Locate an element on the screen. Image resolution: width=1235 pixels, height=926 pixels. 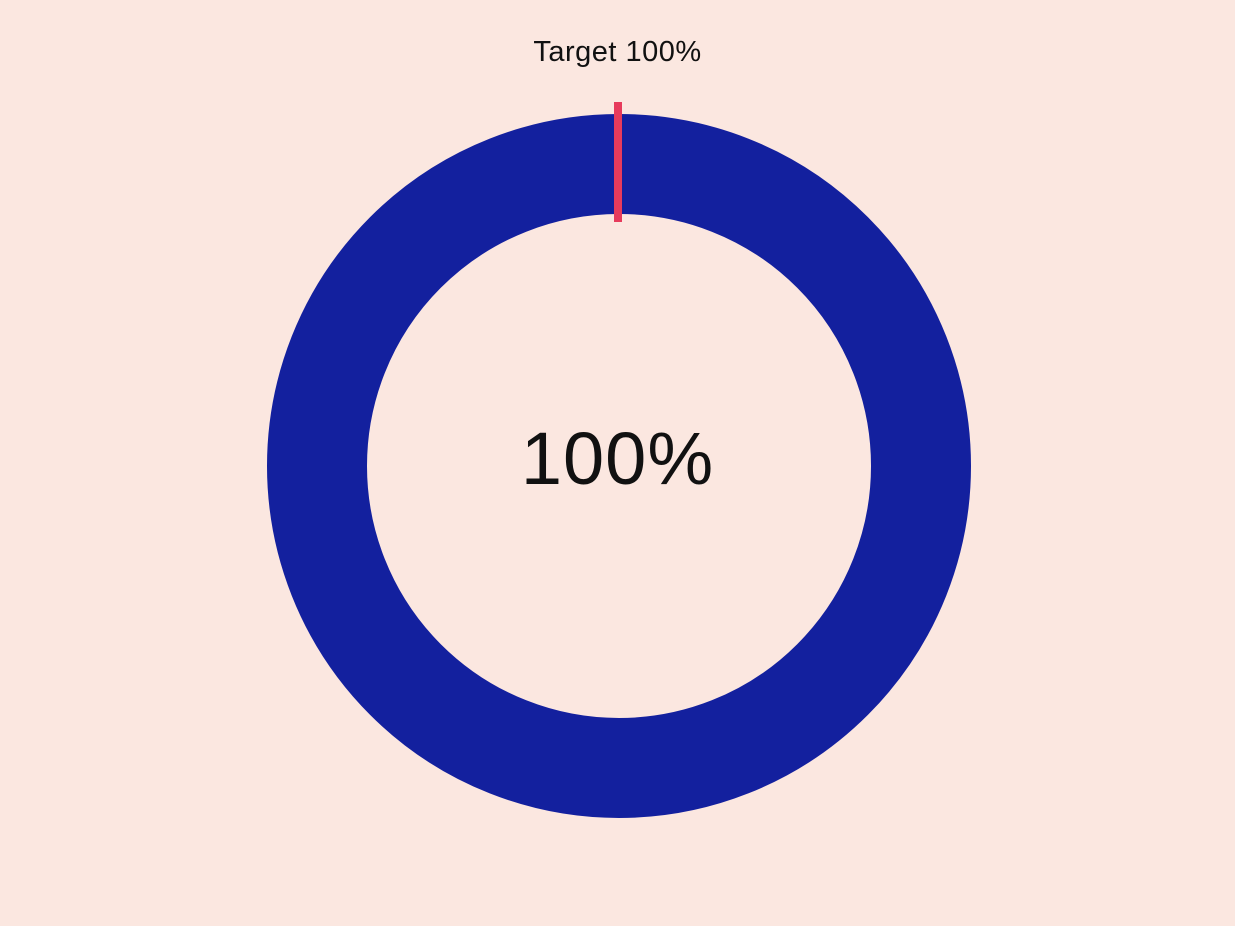
chart-title: Target 100% is located at coordinates (617, 52).